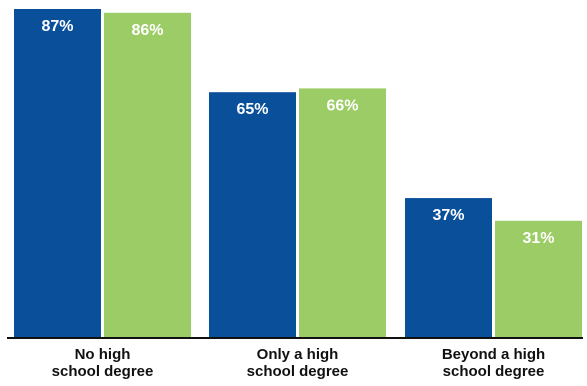 Image resolution: width=587 pixels, height=386 pixels. I want to click on category-label-line: Beyond a high, so click(493, 354).